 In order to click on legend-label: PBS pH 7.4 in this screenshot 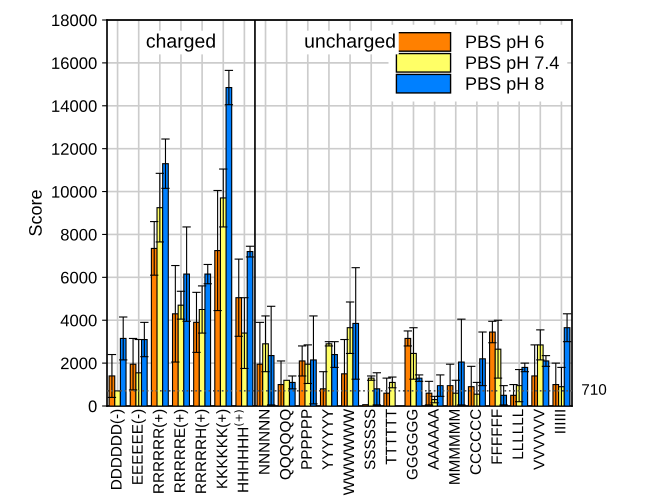, I will do `click(512, 64)`.